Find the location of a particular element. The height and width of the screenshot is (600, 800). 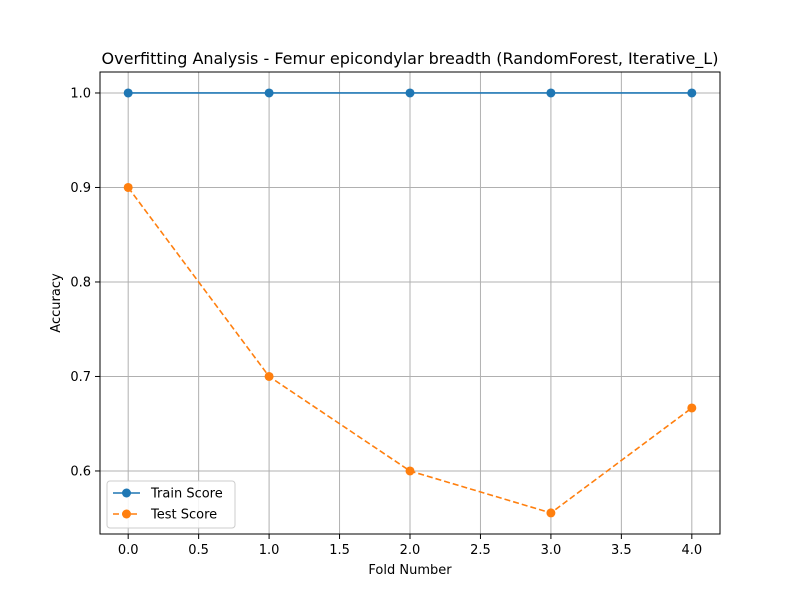

y-tick-label: 0.8 is located at coordinates (80, 282).